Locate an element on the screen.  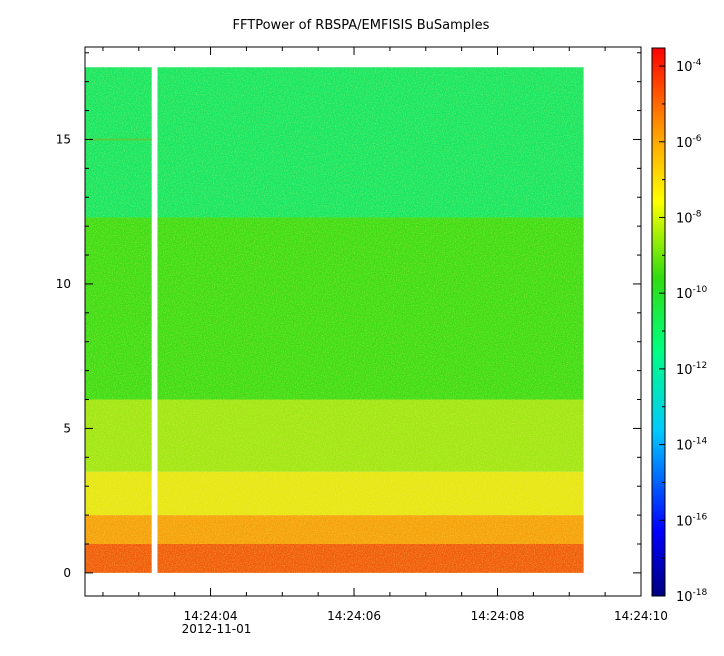
colorbar-tick-label: 10⁻¹⁰ is located at coordinates (692, 293).